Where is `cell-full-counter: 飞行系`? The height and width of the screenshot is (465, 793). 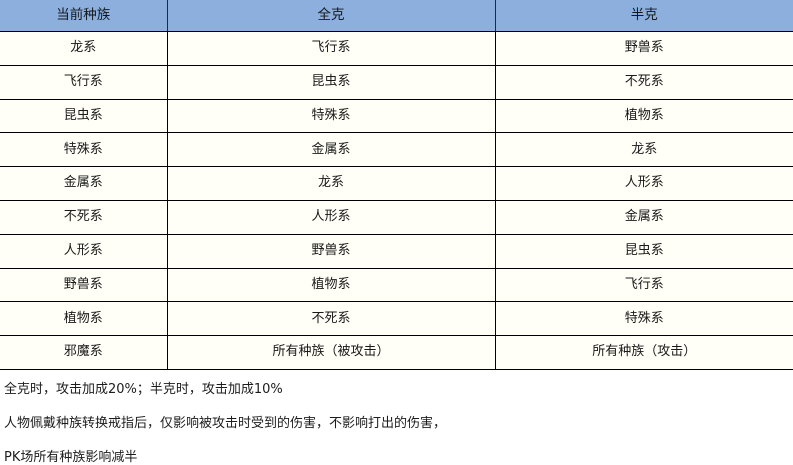
cell-full-counter: 飞行系 is located at coordinates (331, 48).